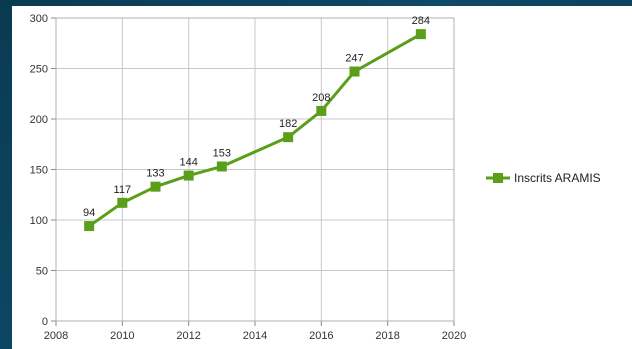  I want to click on y-tick-label: 50, so click(42, 272).